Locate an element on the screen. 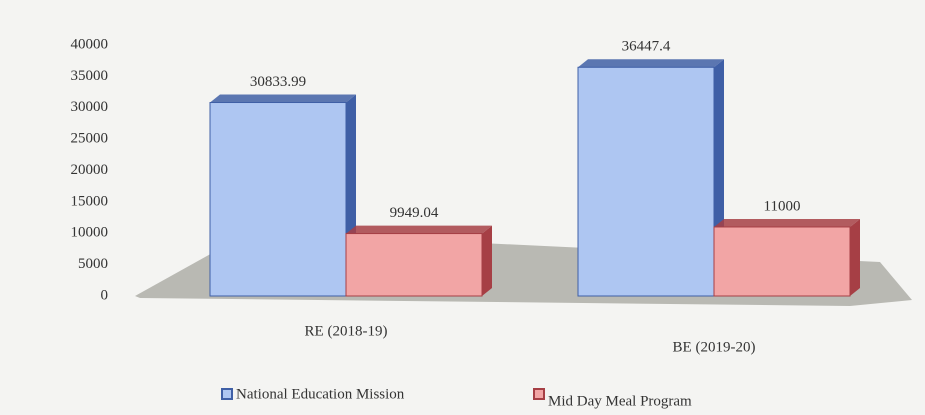 This screenshot has height=415, width=925. y-tick-label: 30000 is located at coordinates (90, 107).